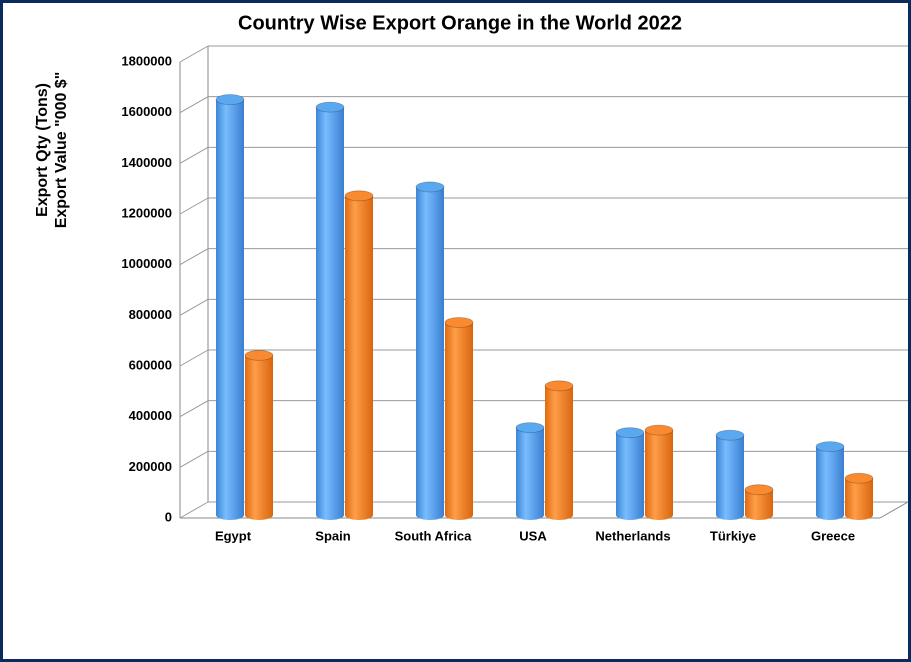 This screenshot has width=911, height=662. Describe the element at coordinates (894, 510) in the screenshot. I see `floor-edge` at that location.